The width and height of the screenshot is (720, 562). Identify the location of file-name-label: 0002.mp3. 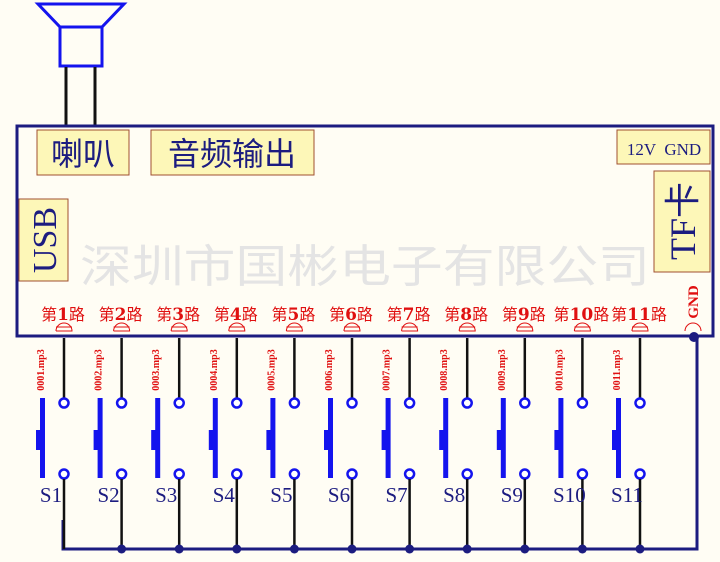
(99, 369).